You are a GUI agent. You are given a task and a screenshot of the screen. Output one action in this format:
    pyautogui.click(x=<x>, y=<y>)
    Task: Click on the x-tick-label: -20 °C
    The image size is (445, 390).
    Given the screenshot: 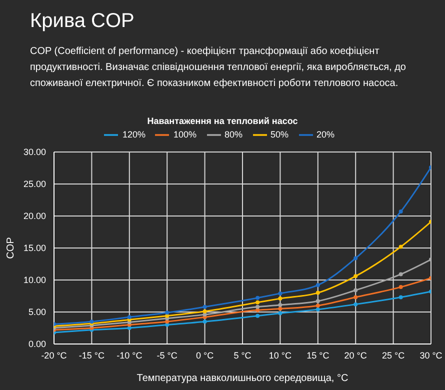 What is the action you would take?
    pyautogui.click(x=54, y=355)
    